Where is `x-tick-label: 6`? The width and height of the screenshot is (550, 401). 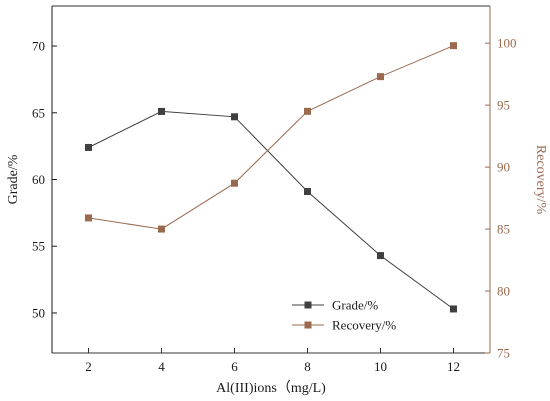 x-tick-label: 6 is located at coordinates (234, 366).